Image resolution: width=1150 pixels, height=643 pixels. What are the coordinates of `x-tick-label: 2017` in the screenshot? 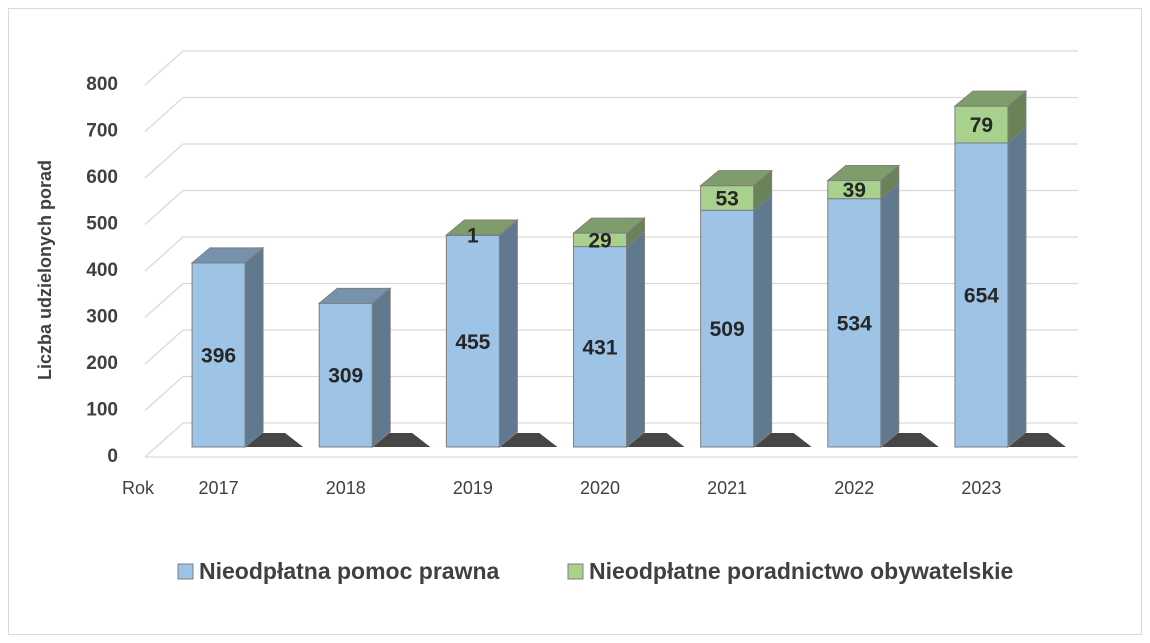 It's located at (219, 488).